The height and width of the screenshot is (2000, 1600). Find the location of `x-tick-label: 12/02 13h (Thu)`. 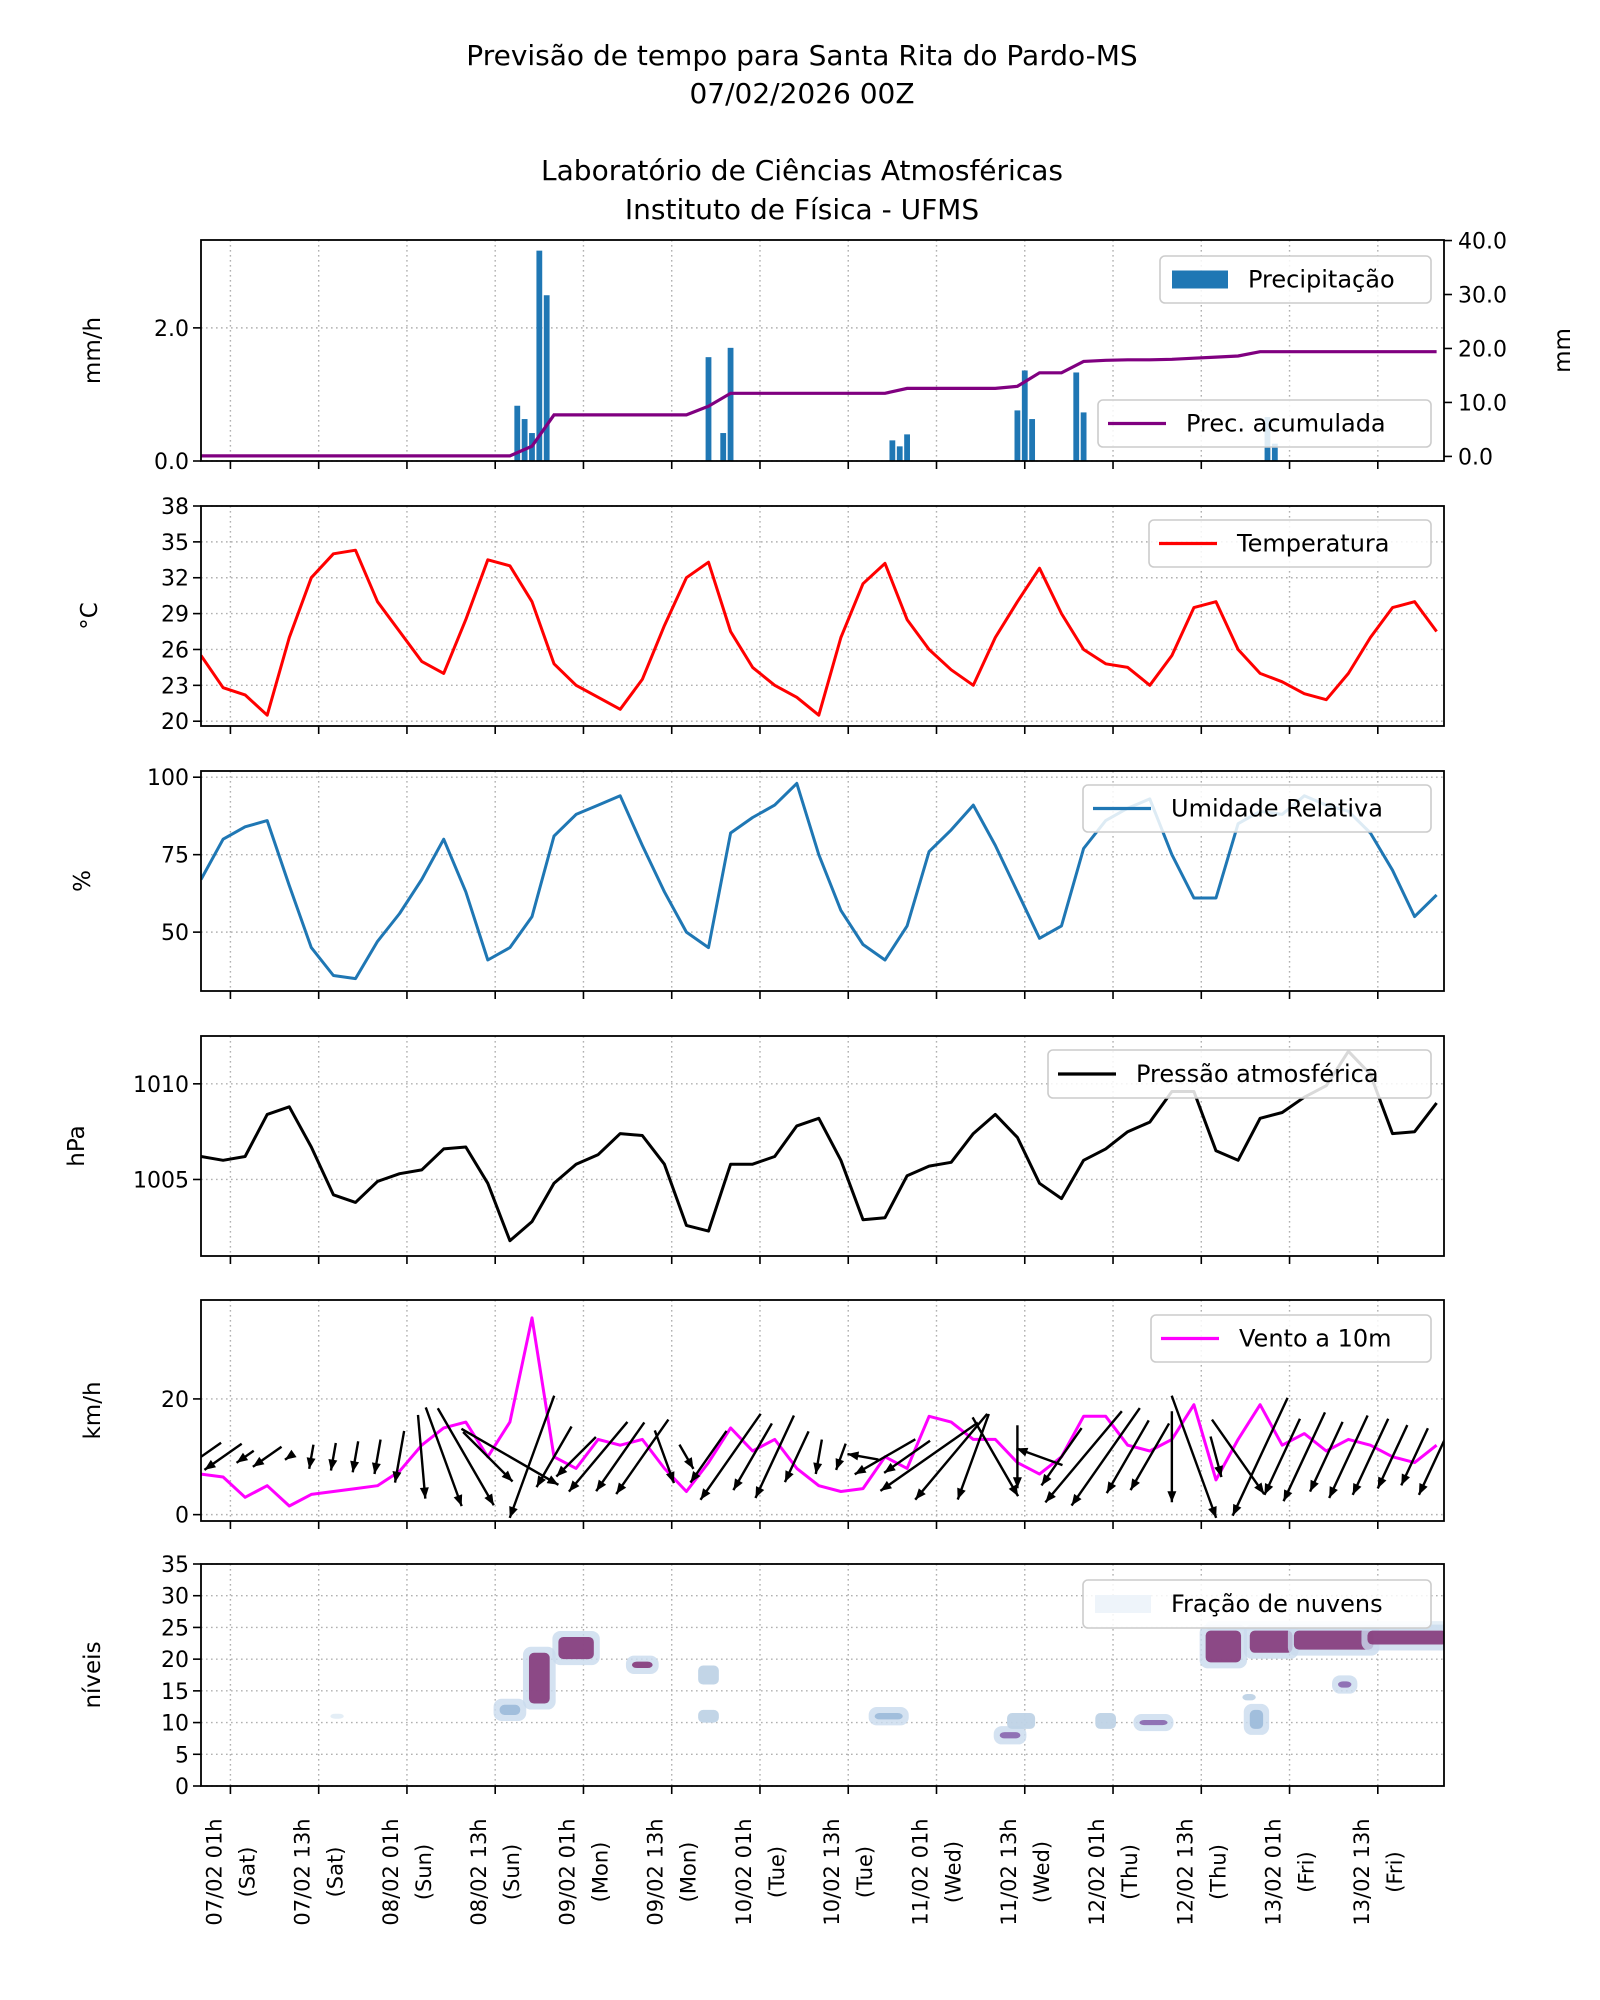

x-tick-label: 12/02 13h (Thu) is located at coordinates (1201, 1871).